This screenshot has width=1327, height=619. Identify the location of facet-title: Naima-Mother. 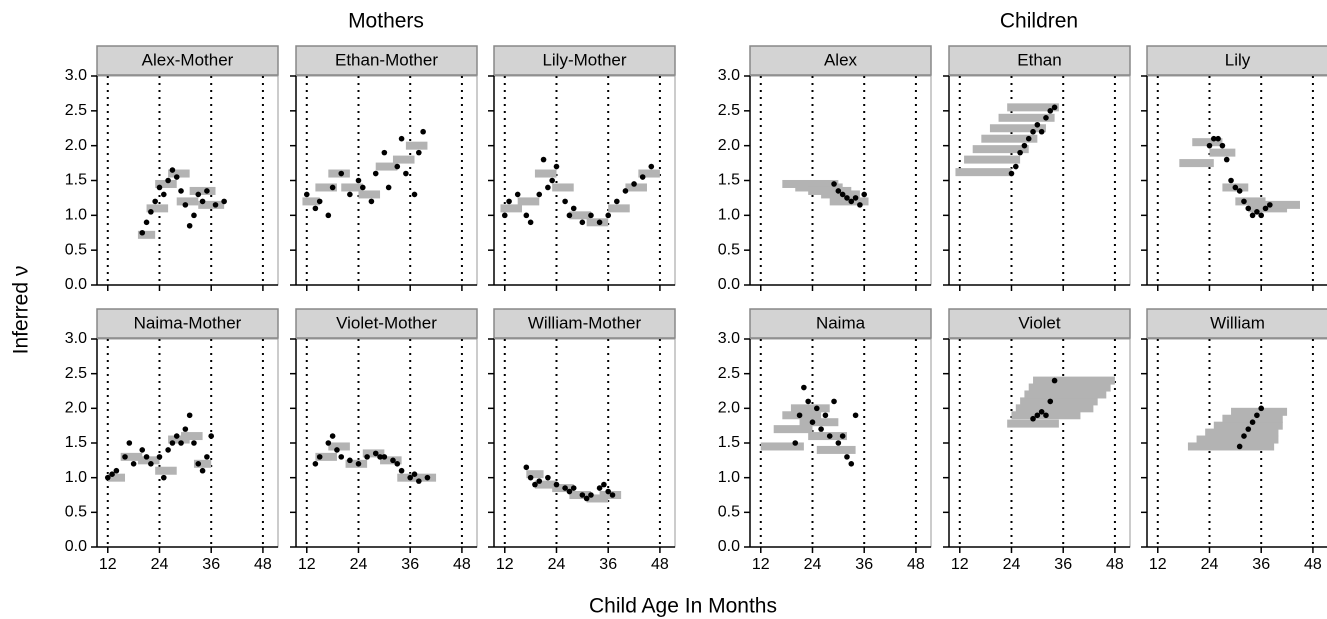
(188, 322).